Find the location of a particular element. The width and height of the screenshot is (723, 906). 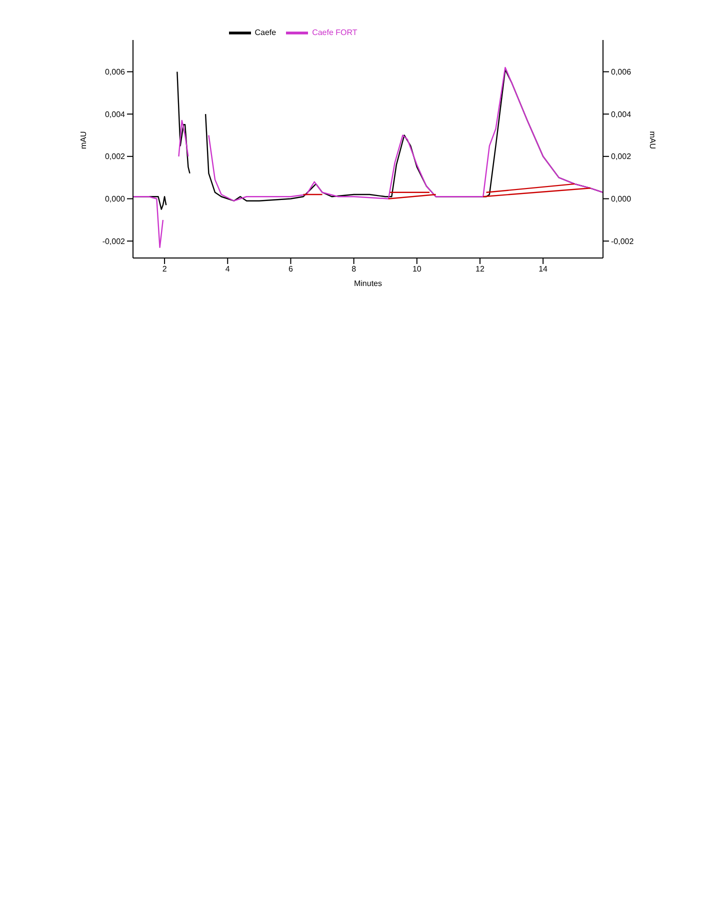

y2-axis-title: mAU is located at coordinates (653, 140).